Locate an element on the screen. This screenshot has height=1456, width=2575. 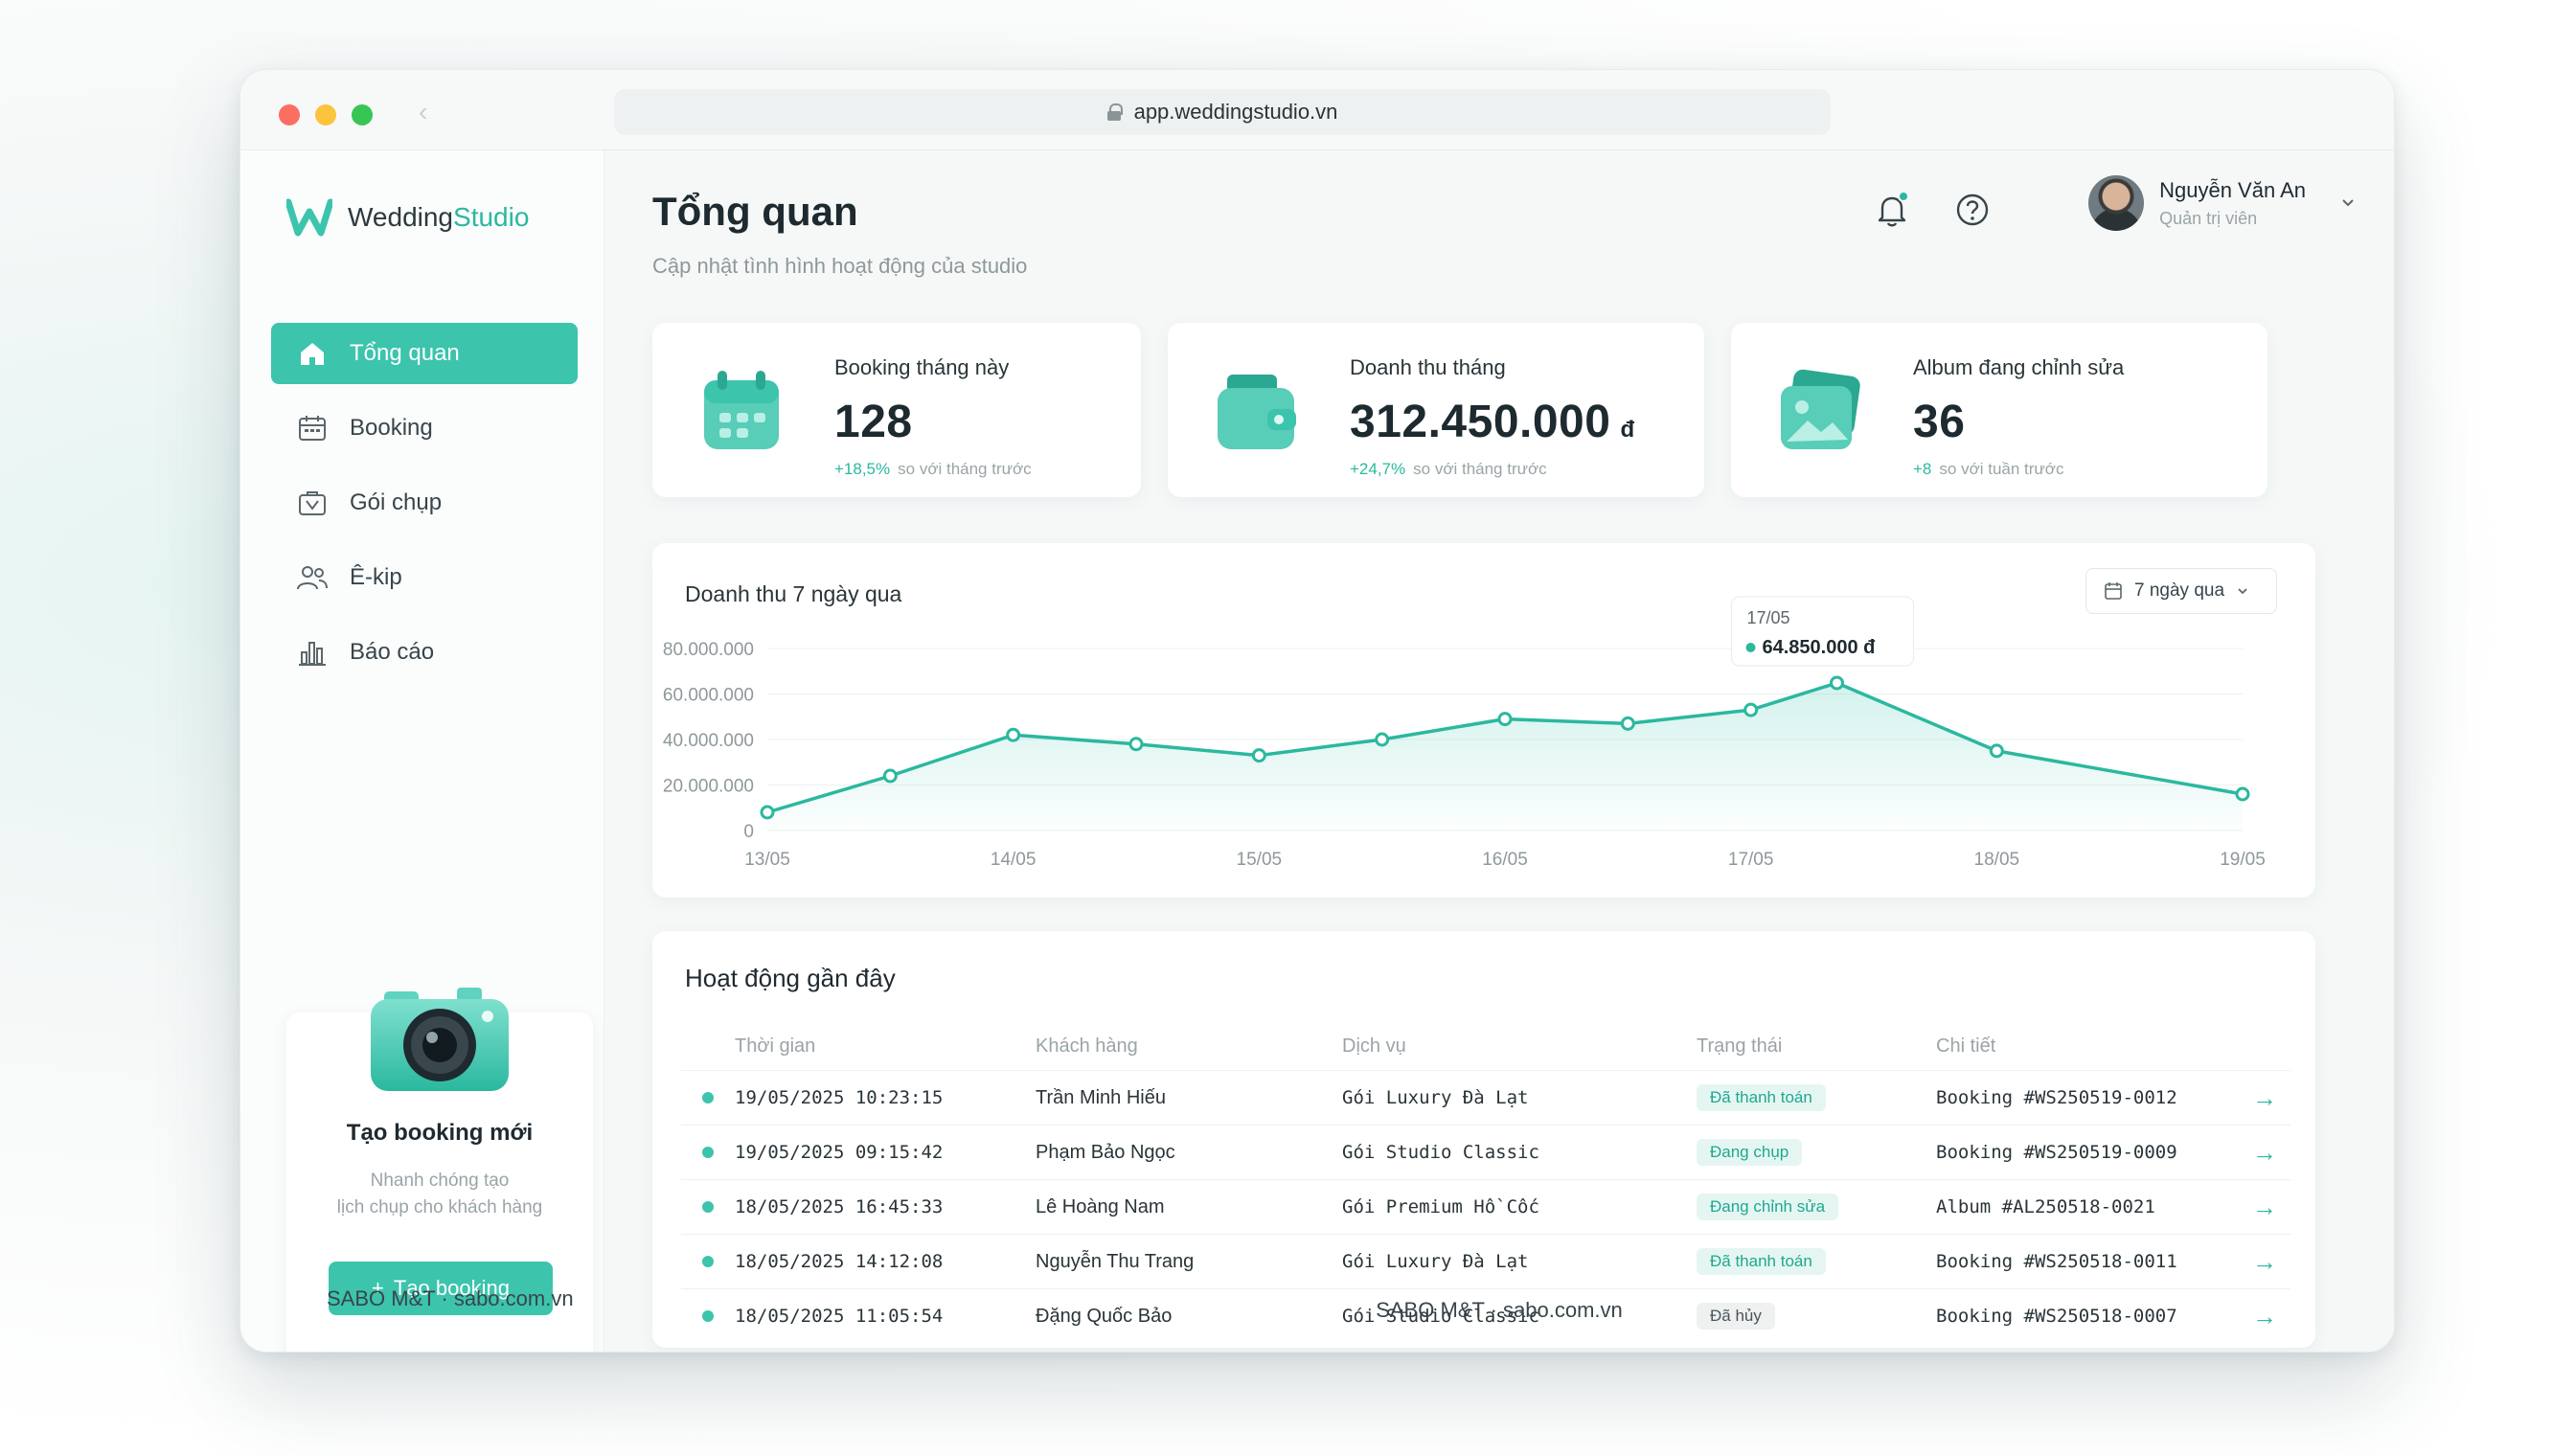
sidebar-item-reports: Báo cáo is located at coordinates (424, 653).